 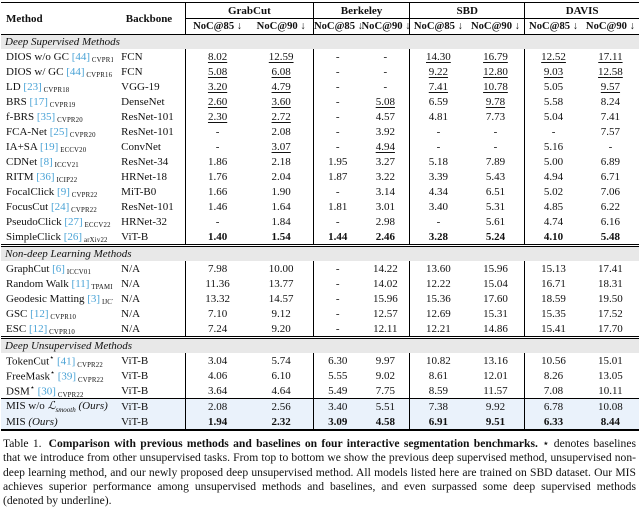 What do you see at coordinates (102, 287) in the screenshot?
I see `venue-subscript: TPAMI06` at bounding box center [102, 287].